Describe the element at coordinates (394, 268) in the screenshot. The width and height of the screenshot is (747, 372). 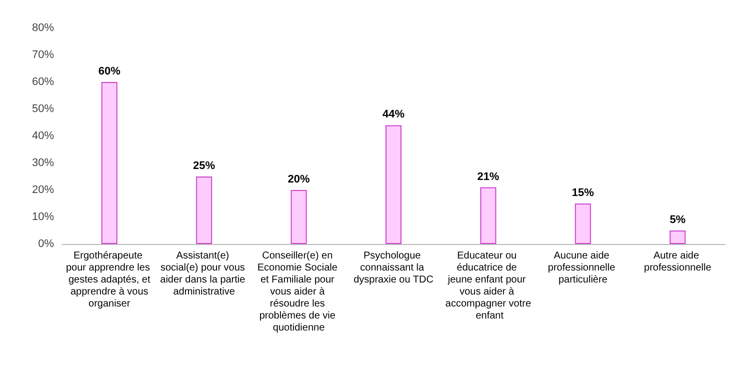
I see `x-tick-label: Psychologue connaissant la dyspraxie ou TDC` at that location.